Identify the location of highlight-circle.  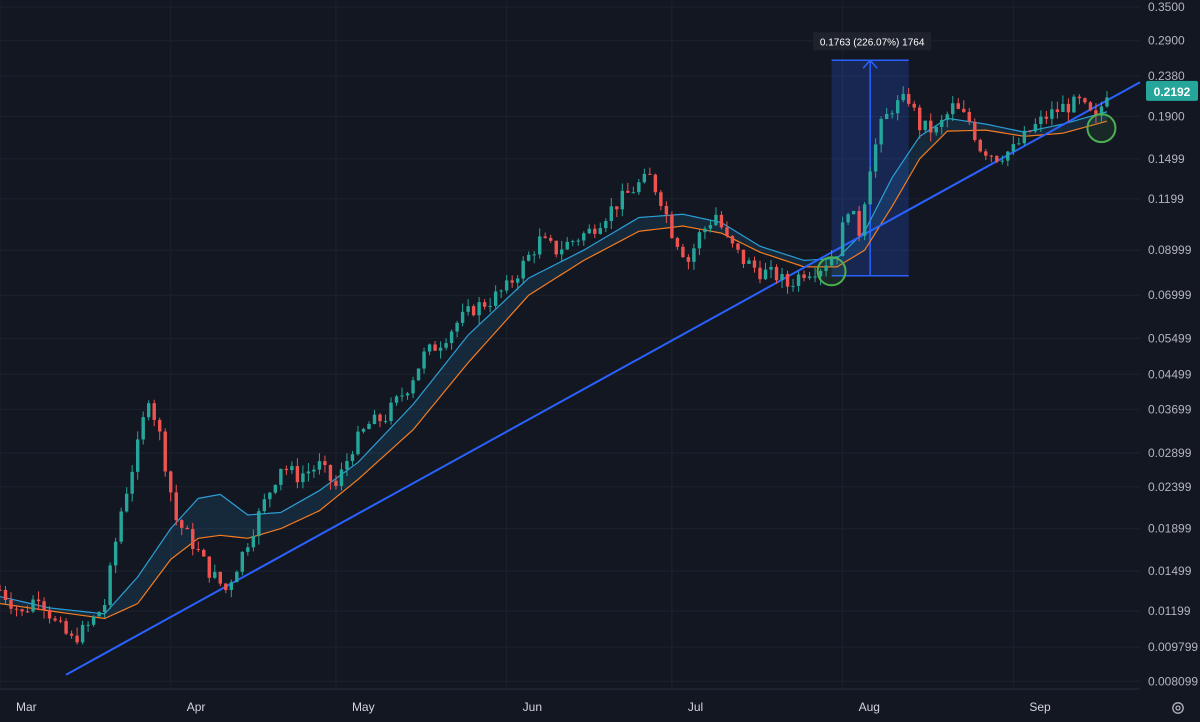
(831, 271).